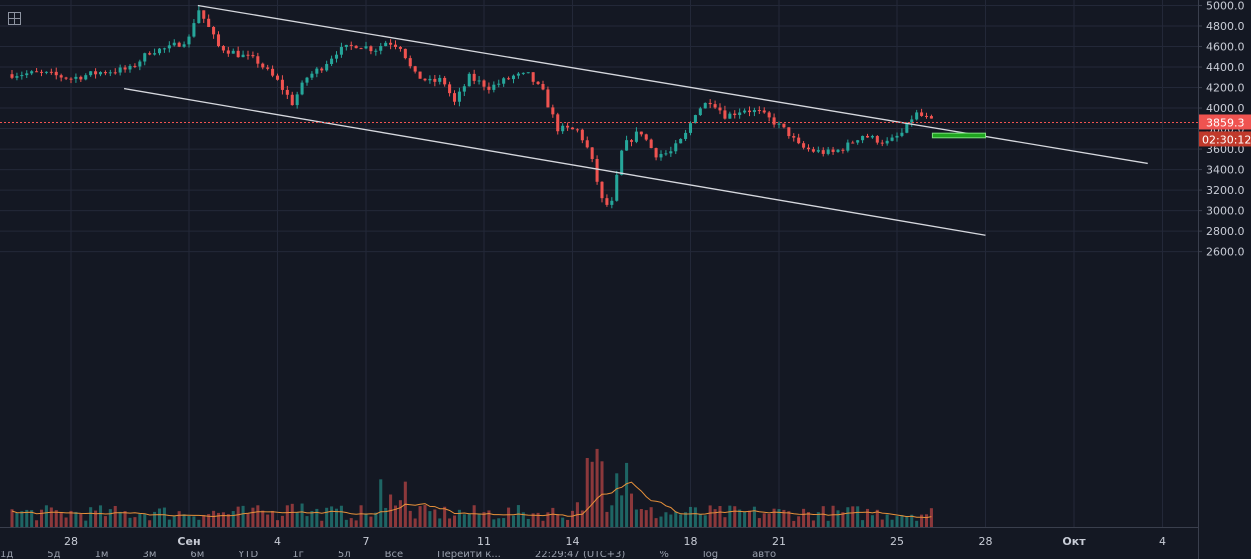 The height and width of the screenshot is (559, 1251). Describe the element at coordinates (1225, 130) in the screenshot. I see `last-price-tags: 3859.3 02:30:12` at that location.